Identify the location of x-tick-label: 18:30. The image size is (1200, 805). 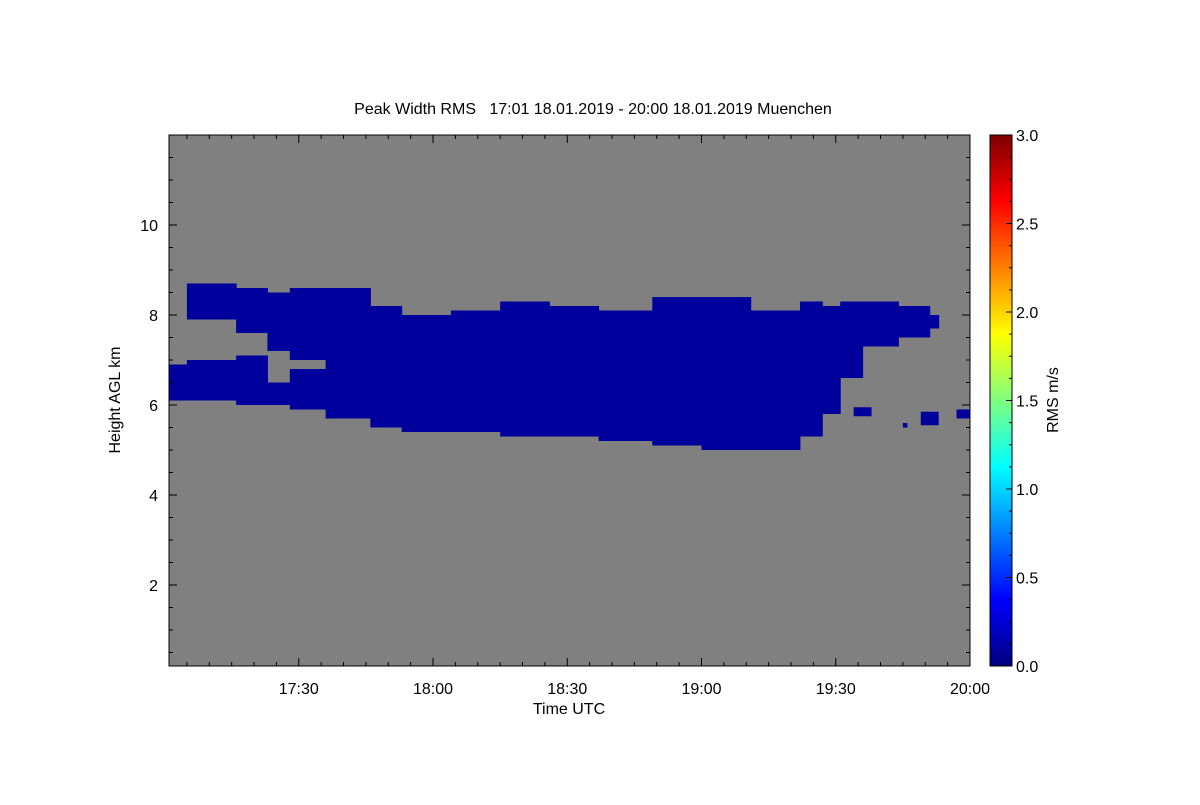
(567, 689).